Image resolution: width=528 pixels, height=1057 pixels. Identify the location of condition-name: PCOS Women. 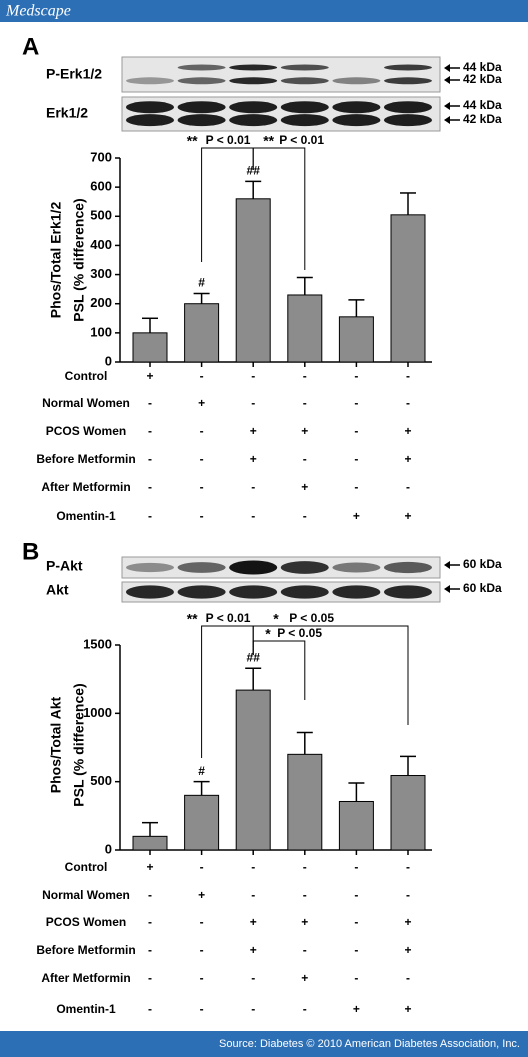
(86, 922).